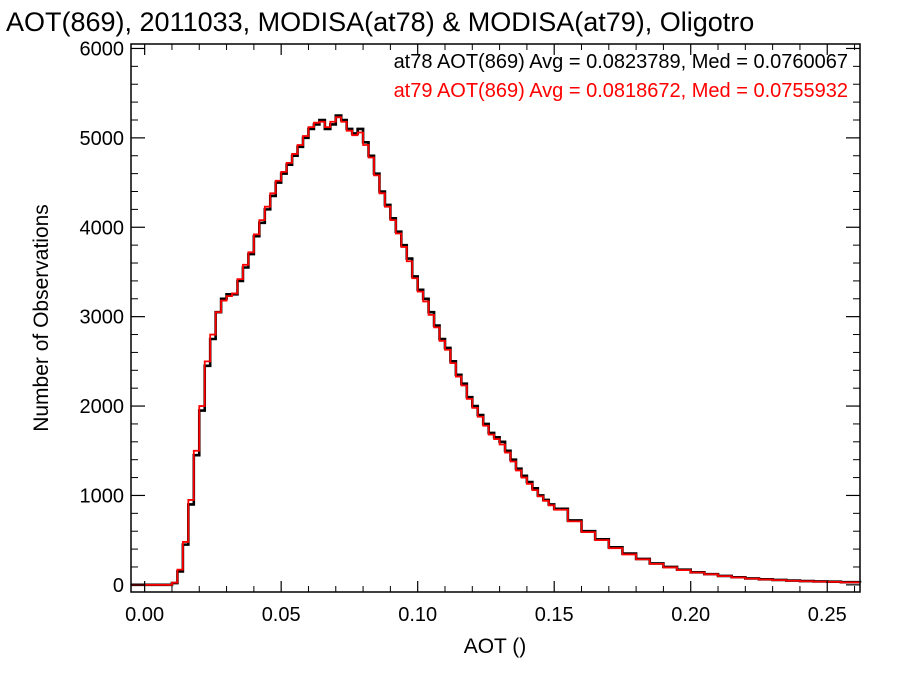 The width and height of the screenshot is (900, 675). What do you see at coordinates (118, 586) in the screenshot?
I see `y-tick-label: 0` at bounding box center [118, 586].